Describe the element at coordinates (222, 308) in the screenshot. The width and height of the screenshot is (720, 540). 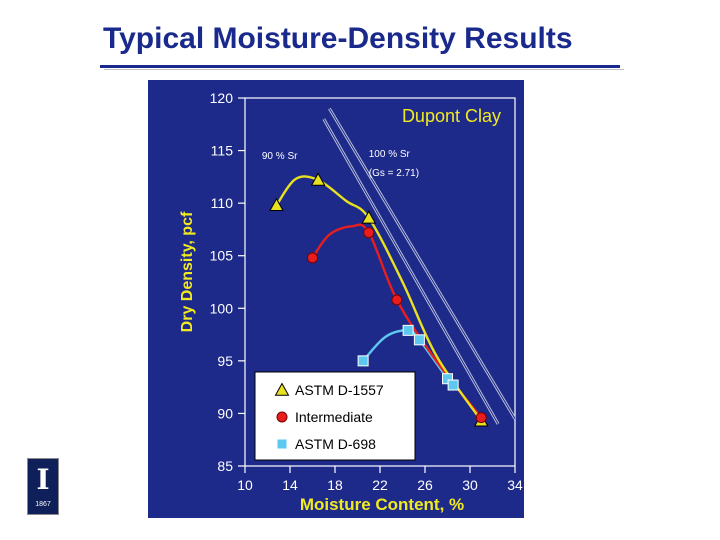
I see `y-tick-label: 100` at that location.